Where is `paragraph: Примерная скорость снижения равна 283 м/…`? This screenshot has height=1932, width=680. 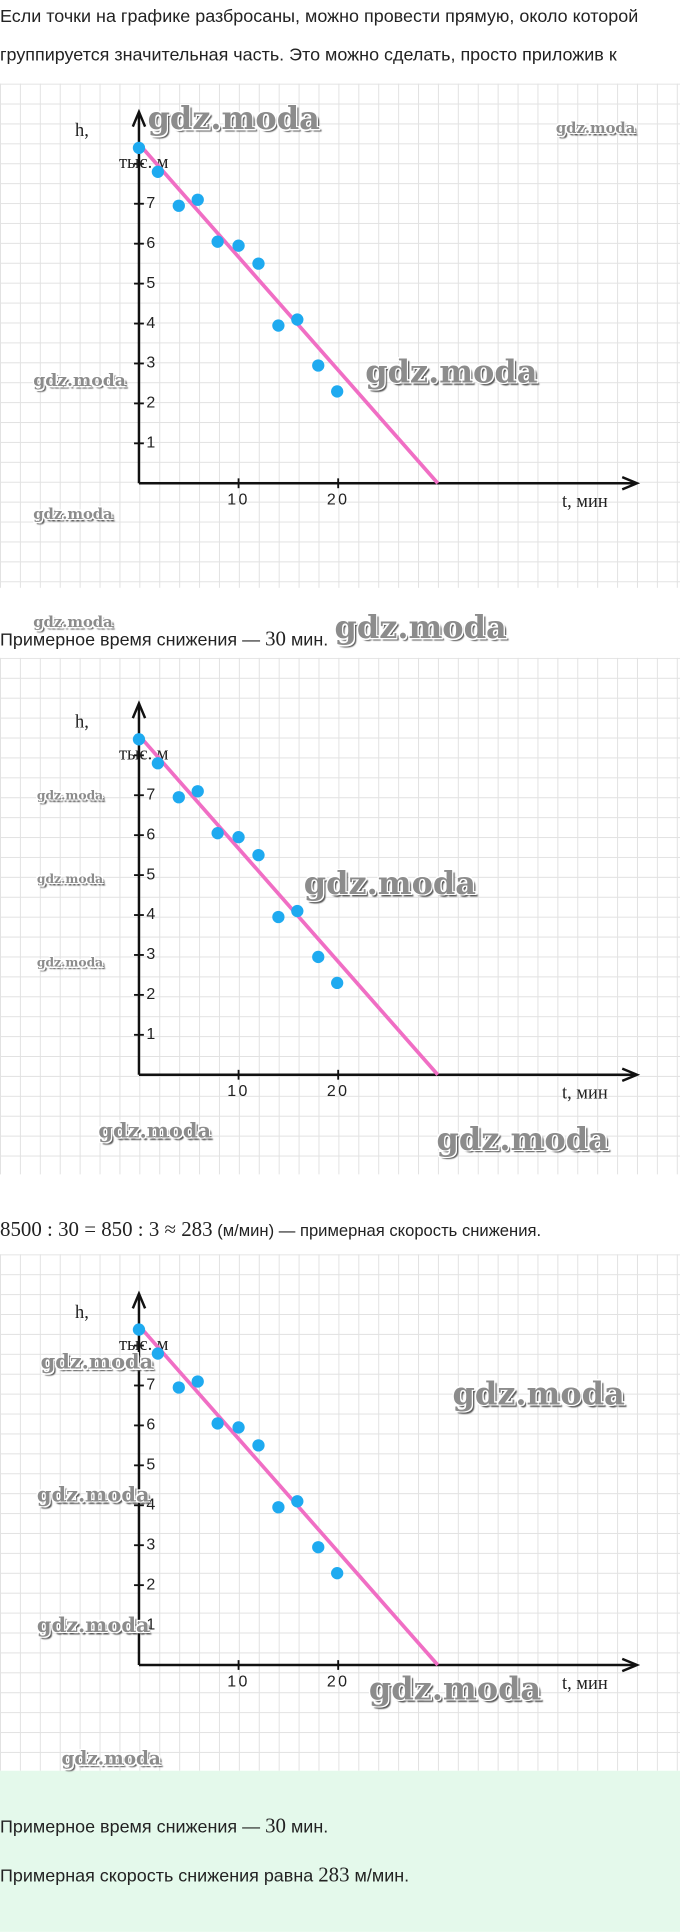 paragraph: Примерная скорость снижения равна 283 м/… is located at coordinates (204, 1875).